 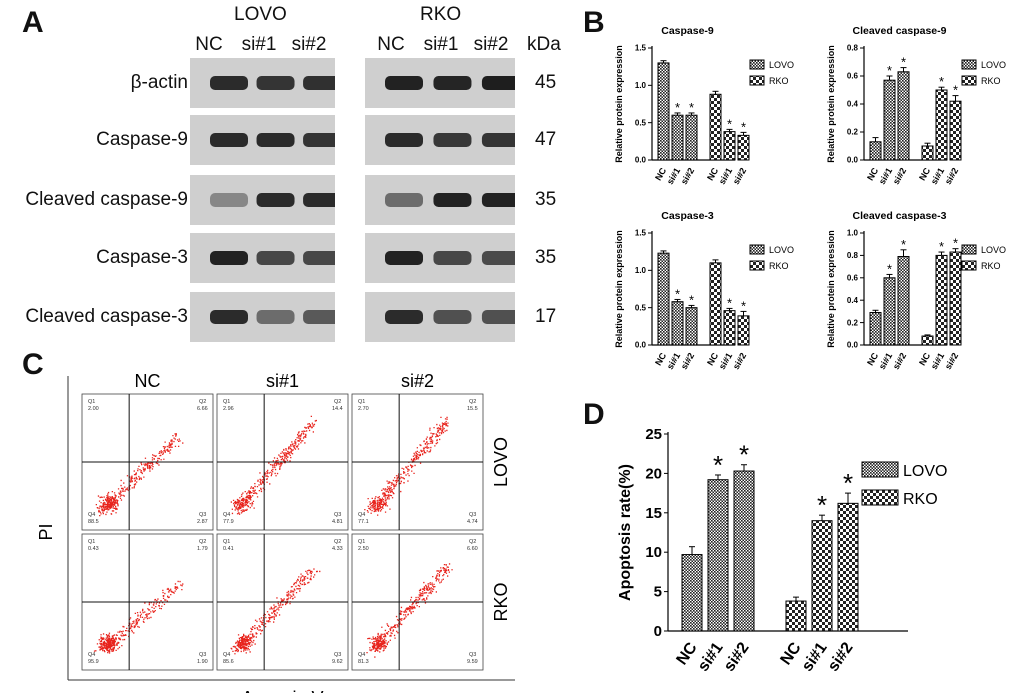 What do you see at coordinates (363, 662) in the screenshot?
I see `quadrant-q4-value: 81.3` at bounding box center [363, 662].